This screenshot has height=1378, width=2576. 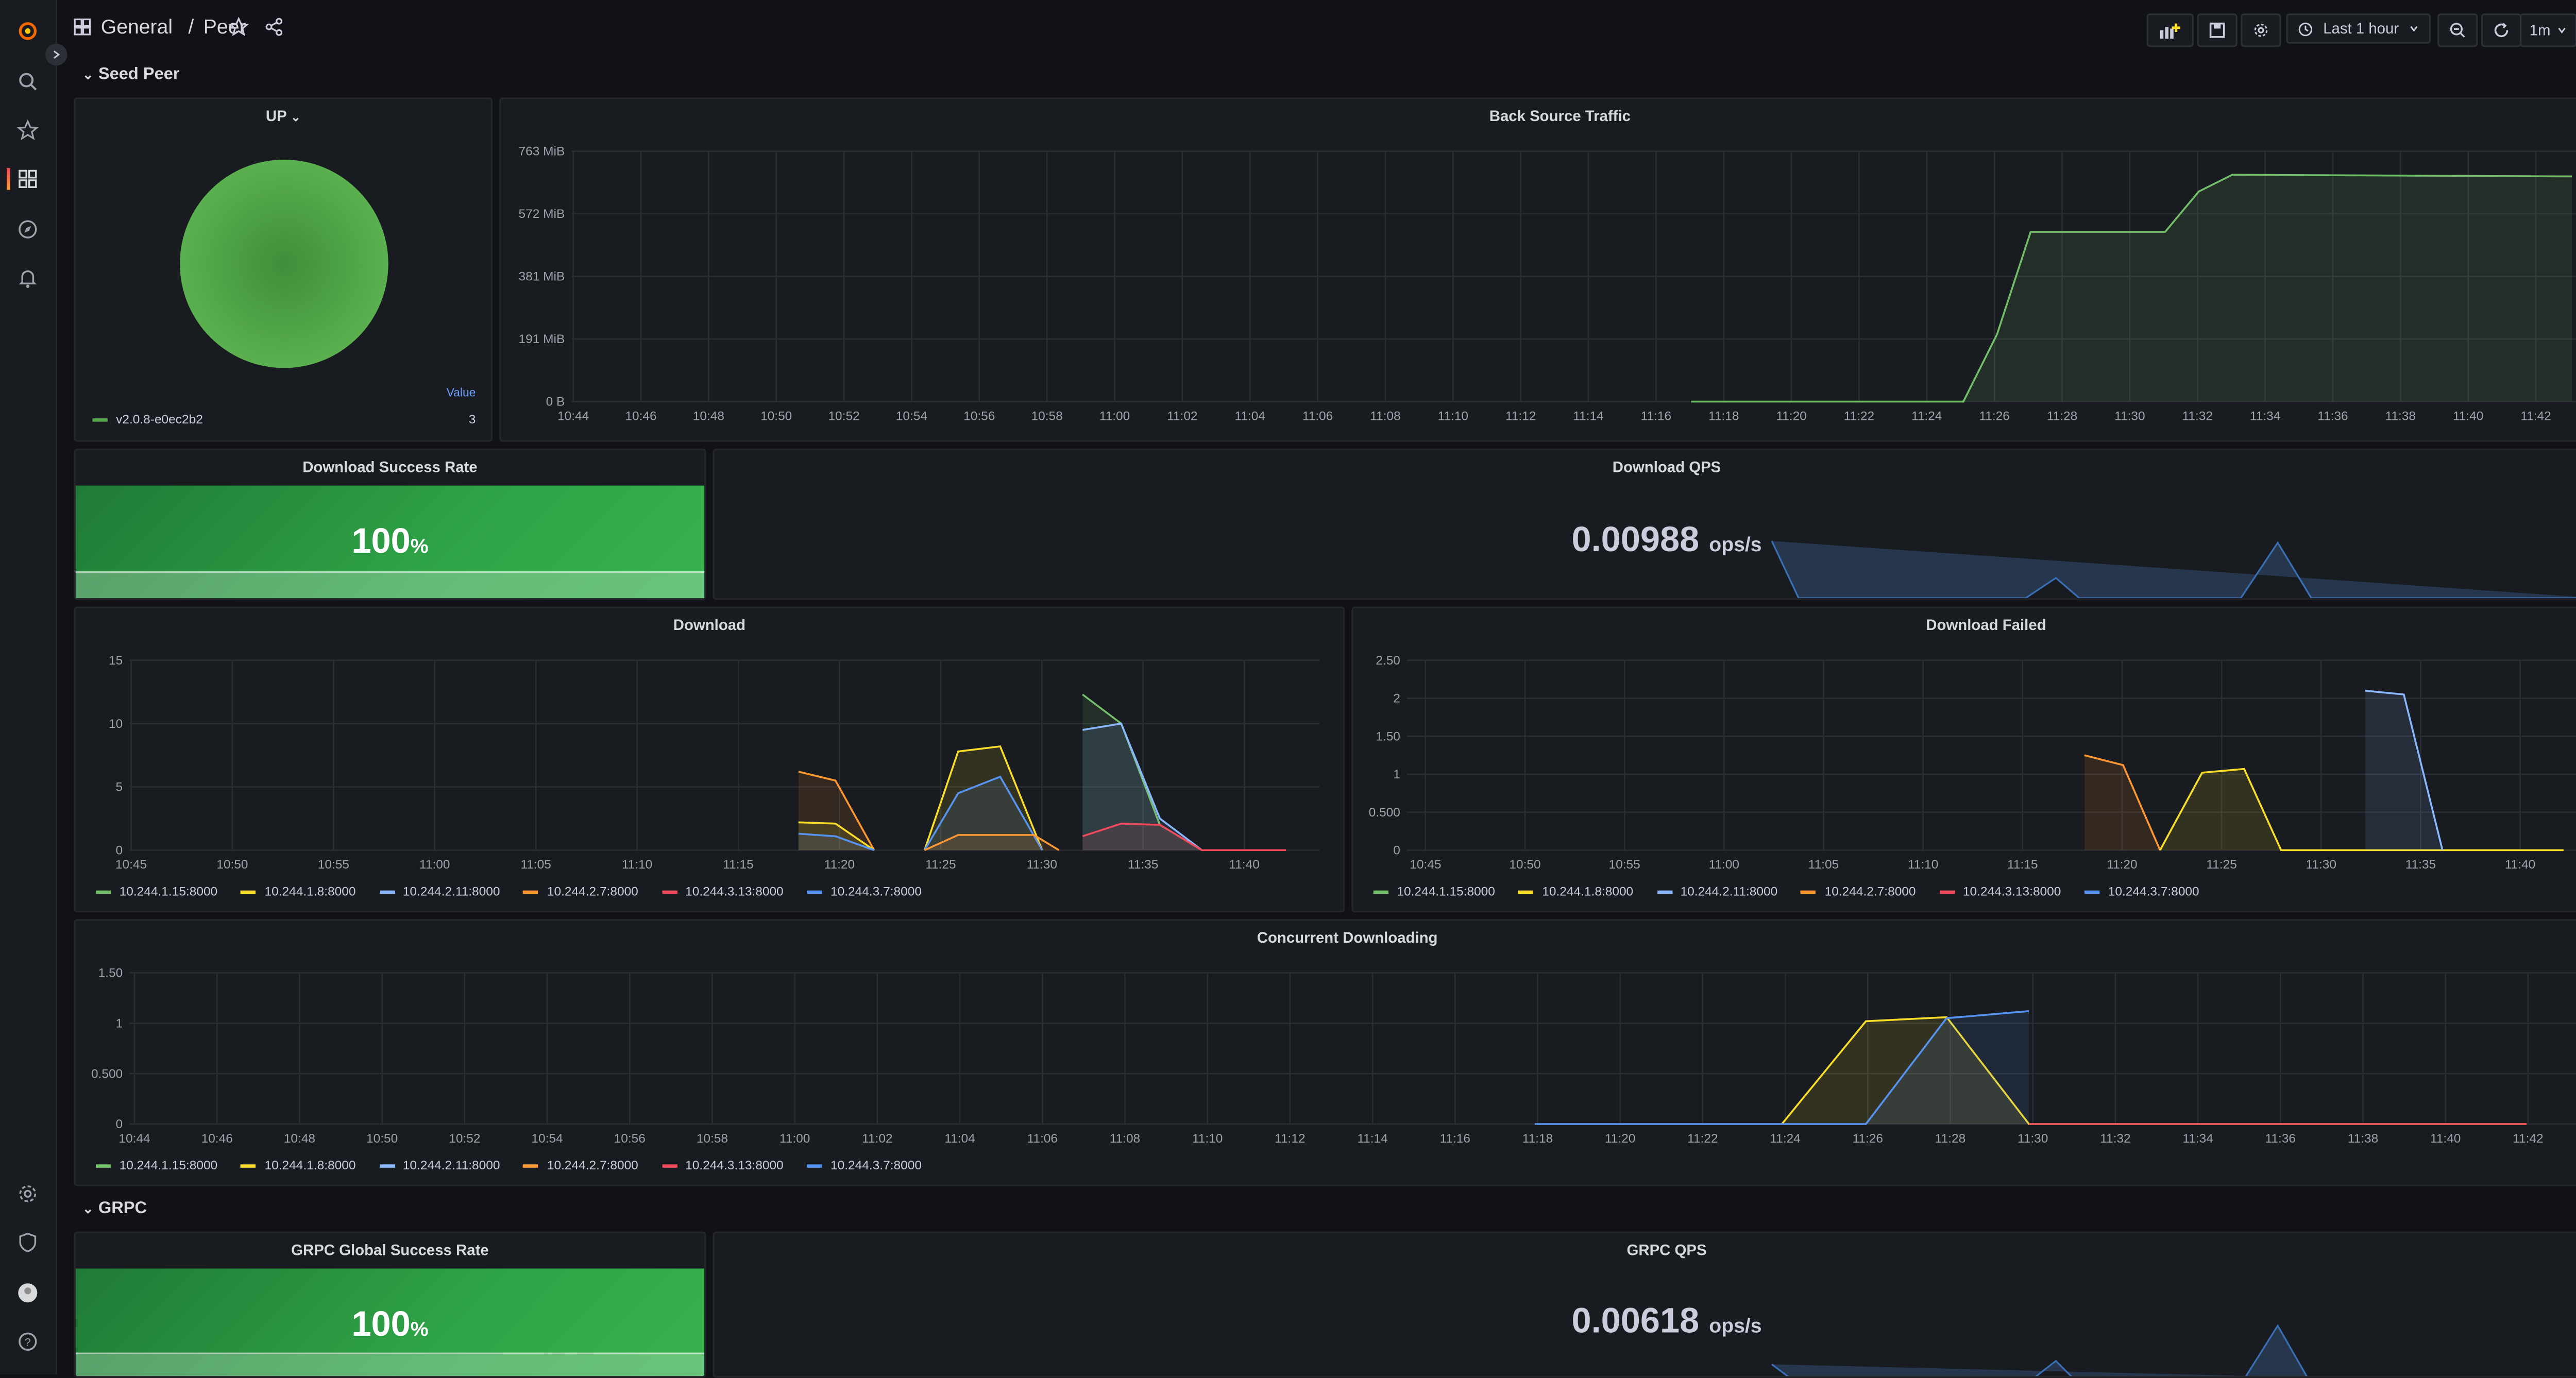 I want to click on grafana-logo-icon, so click(x=27, y=31).